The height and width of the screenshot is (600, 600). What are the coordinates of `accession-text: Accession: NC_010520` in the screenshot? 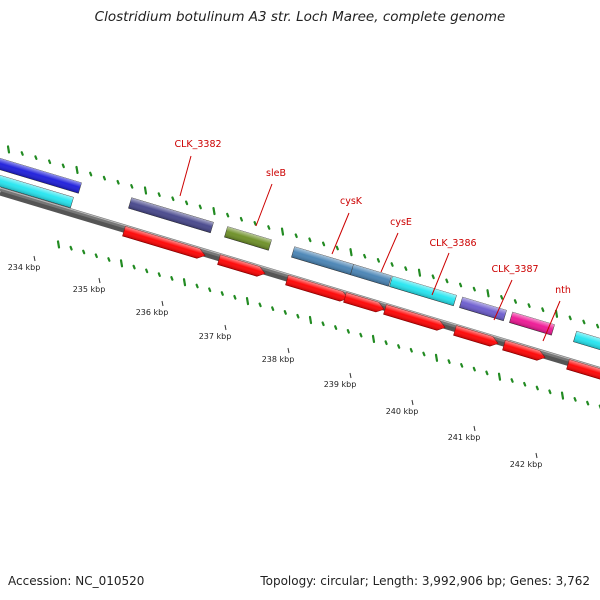 It's located at (76, 581).